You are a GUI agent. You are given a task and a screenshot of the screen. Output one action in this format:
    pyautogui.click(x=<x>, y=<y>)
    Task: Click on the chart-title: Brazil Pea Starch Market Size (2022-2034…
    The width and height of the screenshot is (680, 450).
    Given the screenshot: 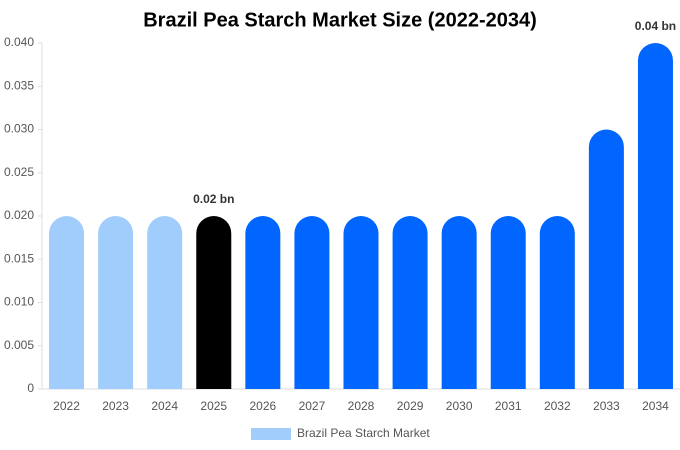 What is the action you would take?
    pyautogui.click(x=340, y=20)
    